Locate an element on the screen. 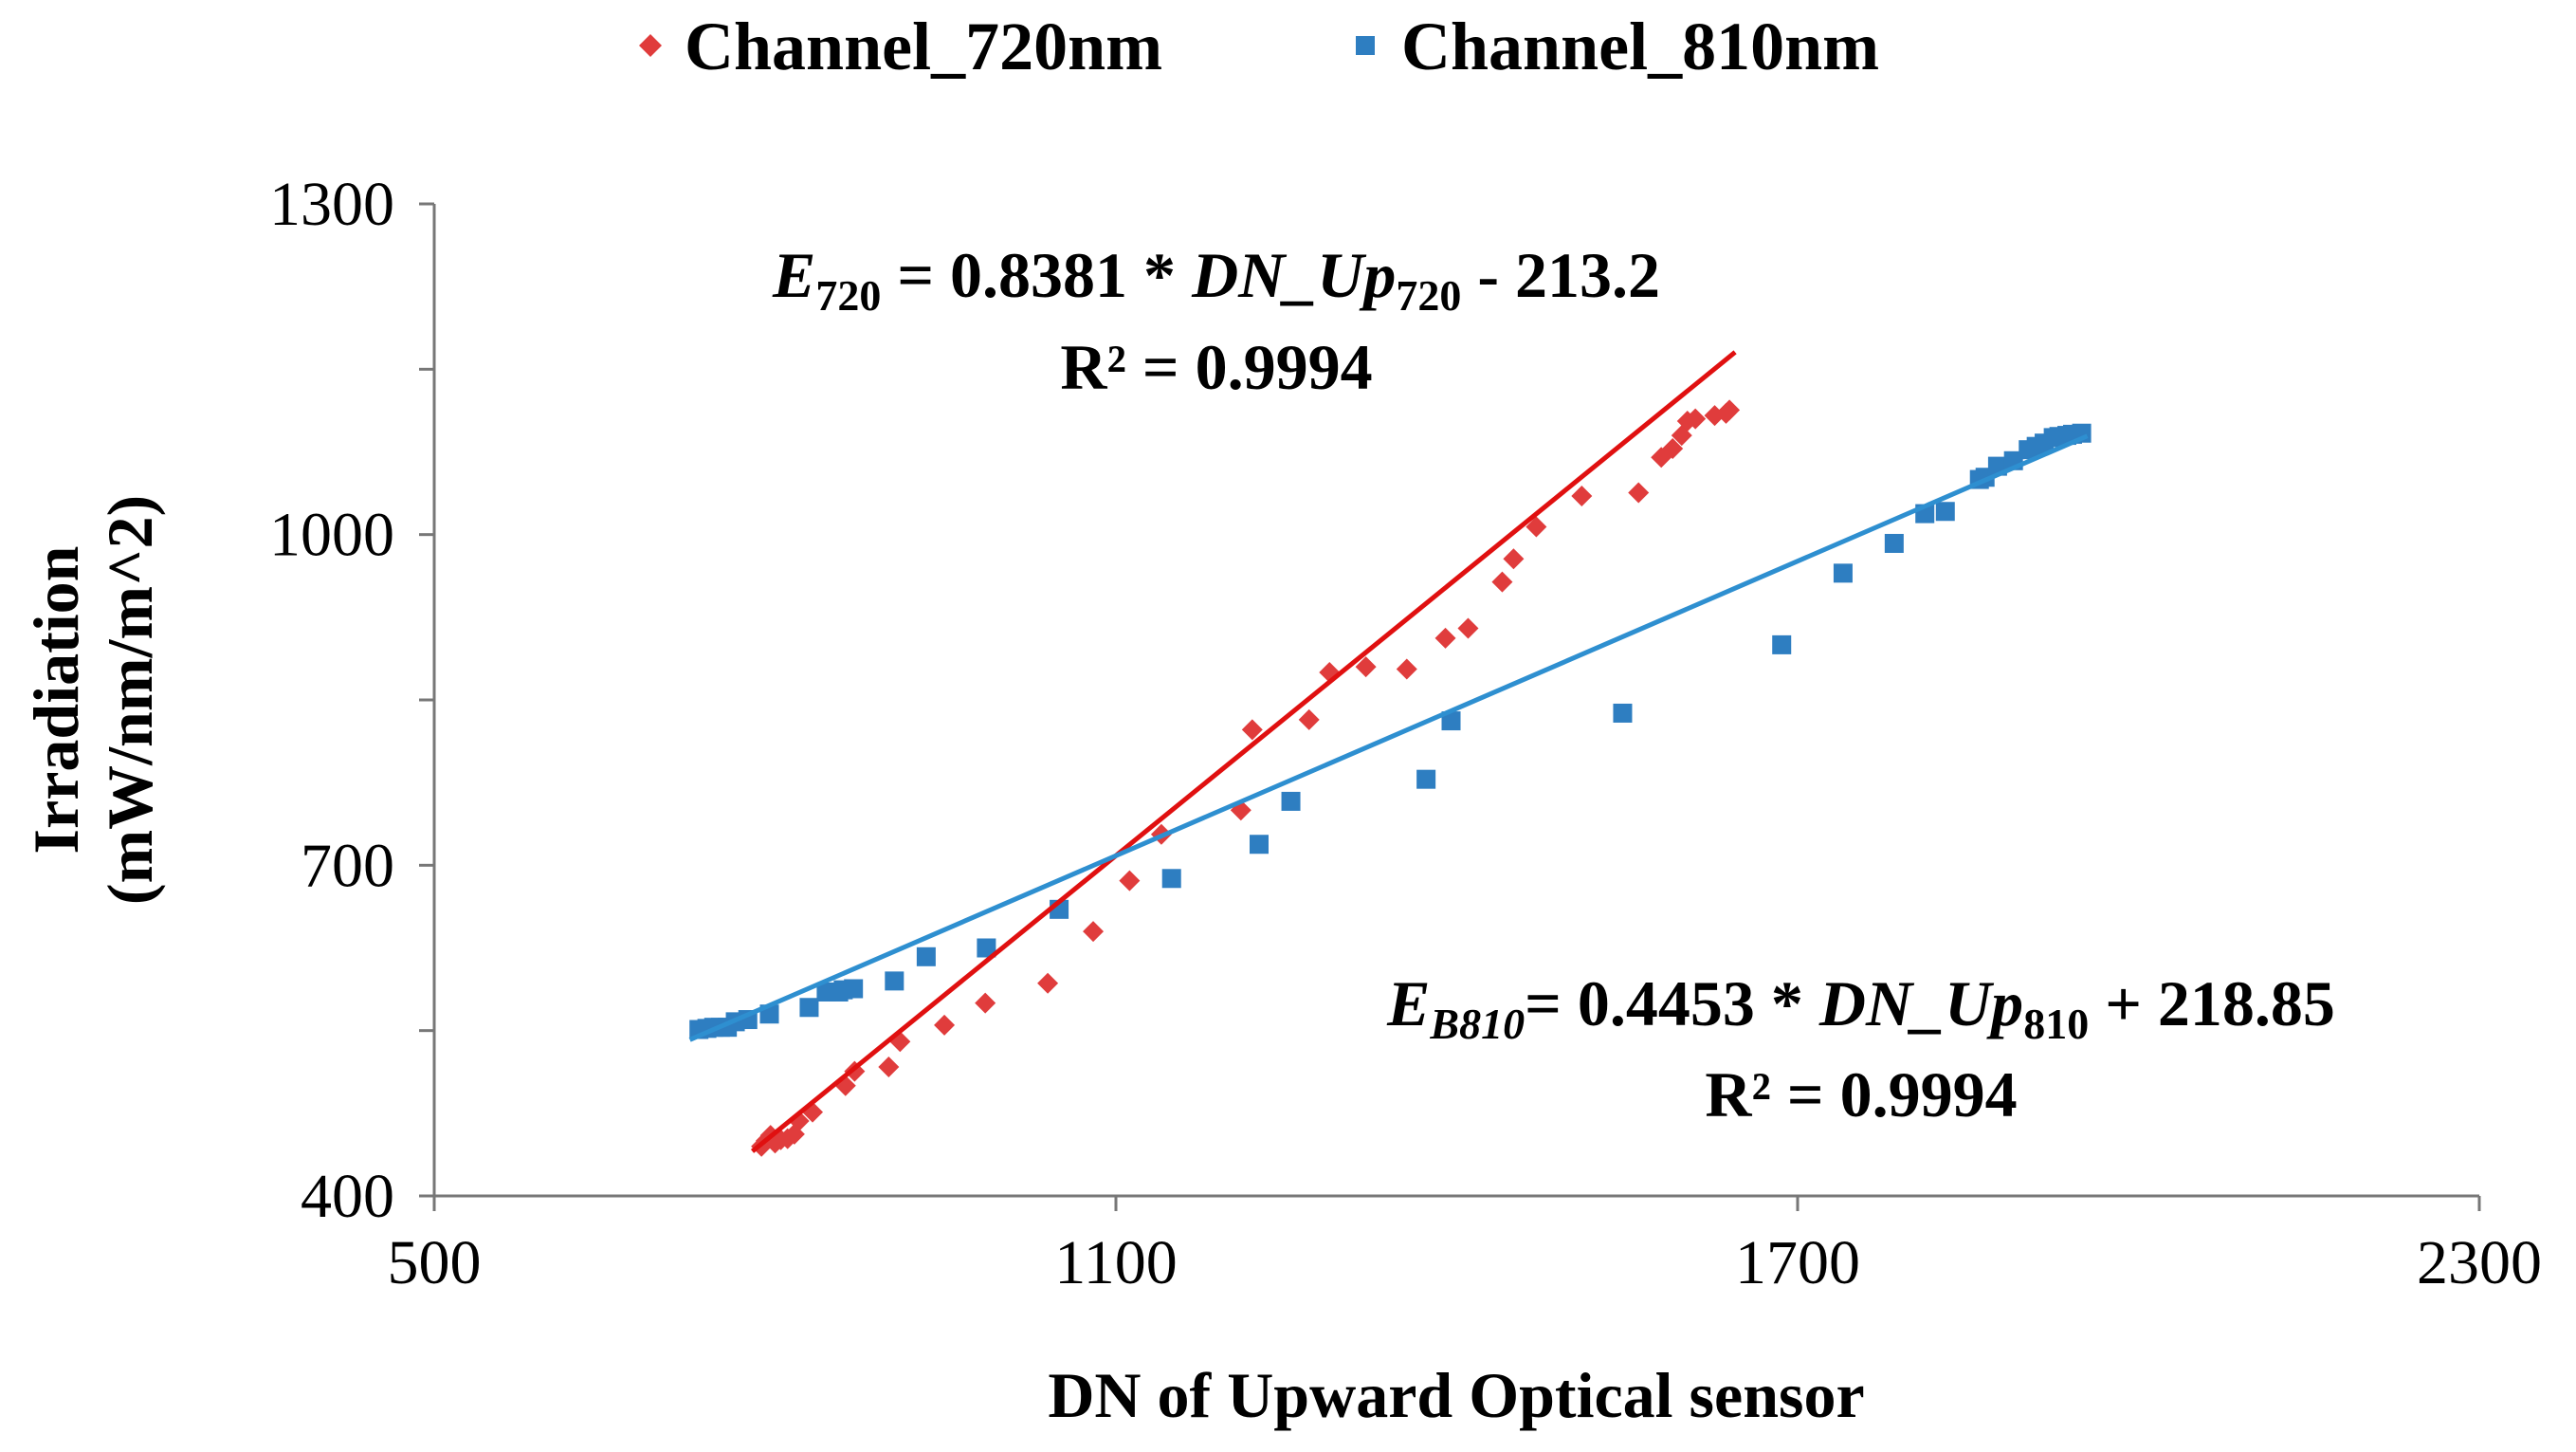  x-tick-label: 1100 is located at coordinates (1116, 1262).